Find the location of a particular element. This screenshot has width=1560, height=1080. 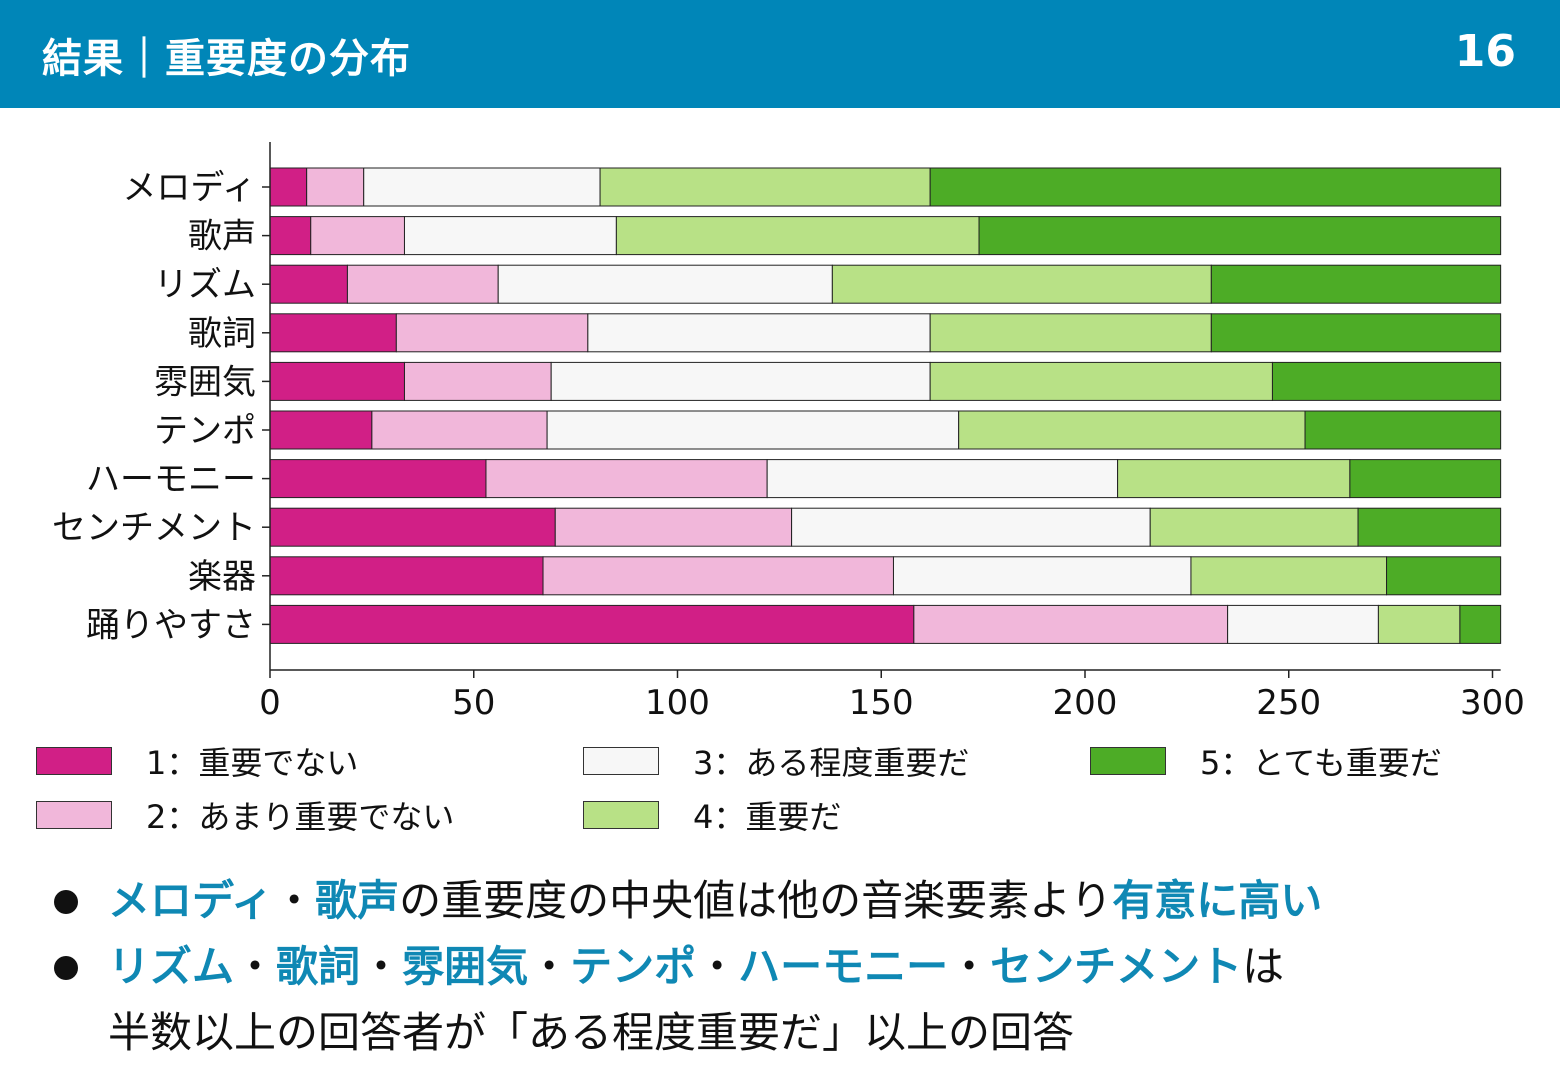

bullet-text: の重要度の中央値は他の音楽要素より is located at coordinates (756, 900).